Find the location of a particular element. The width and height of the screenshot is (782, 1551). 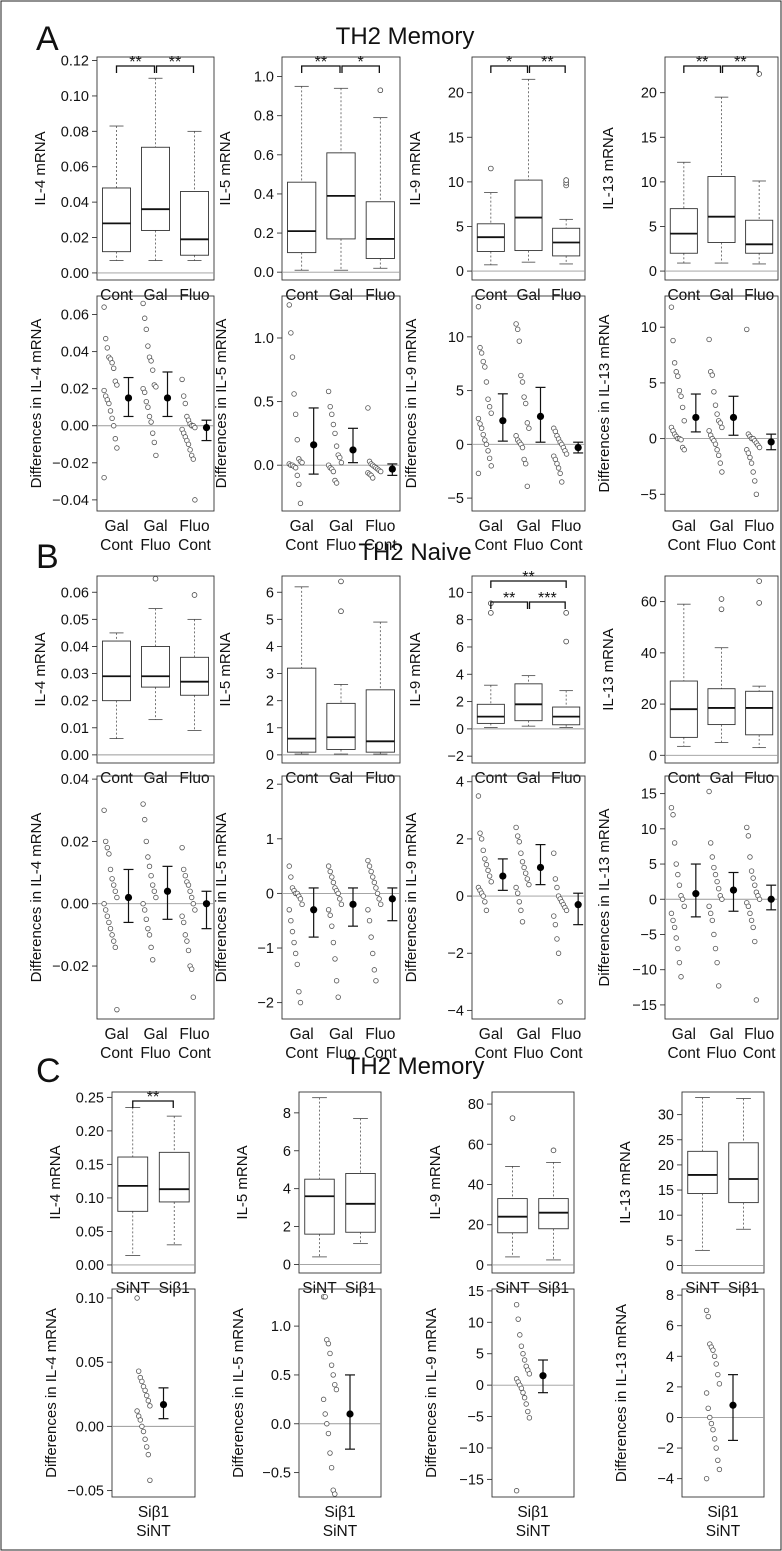

y-axis-label: Differences in IL-5 mRNA is located at coordinates (221, 898).